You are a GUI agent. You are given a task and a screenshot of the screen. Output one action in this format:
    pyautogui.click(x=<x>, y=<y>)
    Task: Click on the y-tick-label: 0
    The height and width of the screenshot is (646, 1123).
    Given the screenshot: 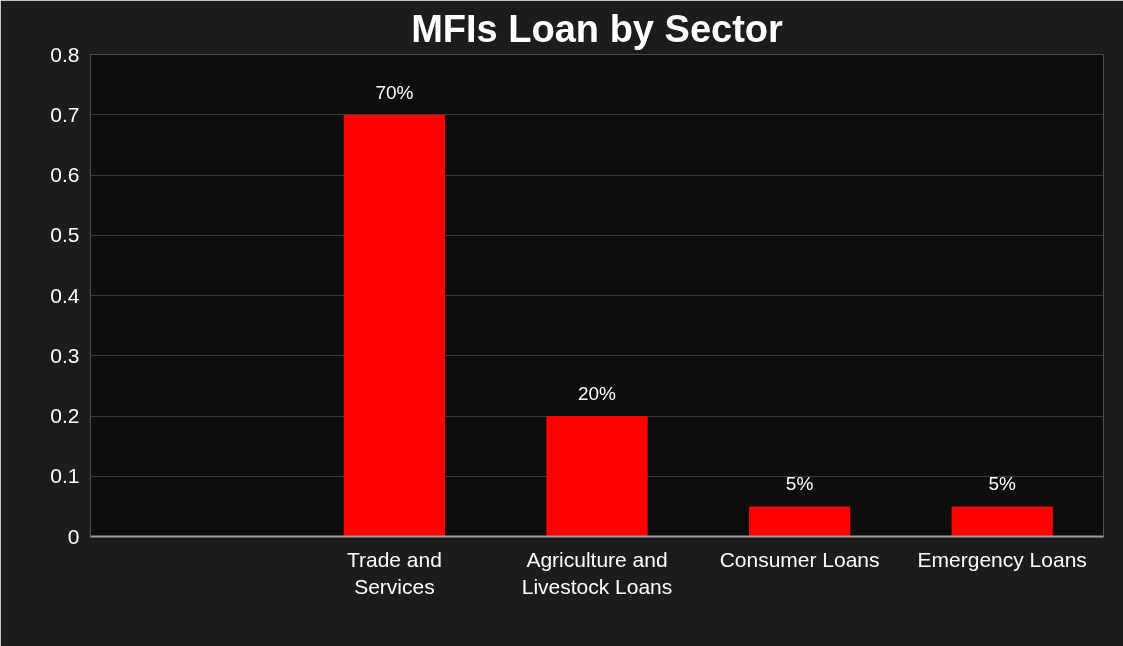 What is the action you would take?
    pyautogui.click(x=73, y=536)
    